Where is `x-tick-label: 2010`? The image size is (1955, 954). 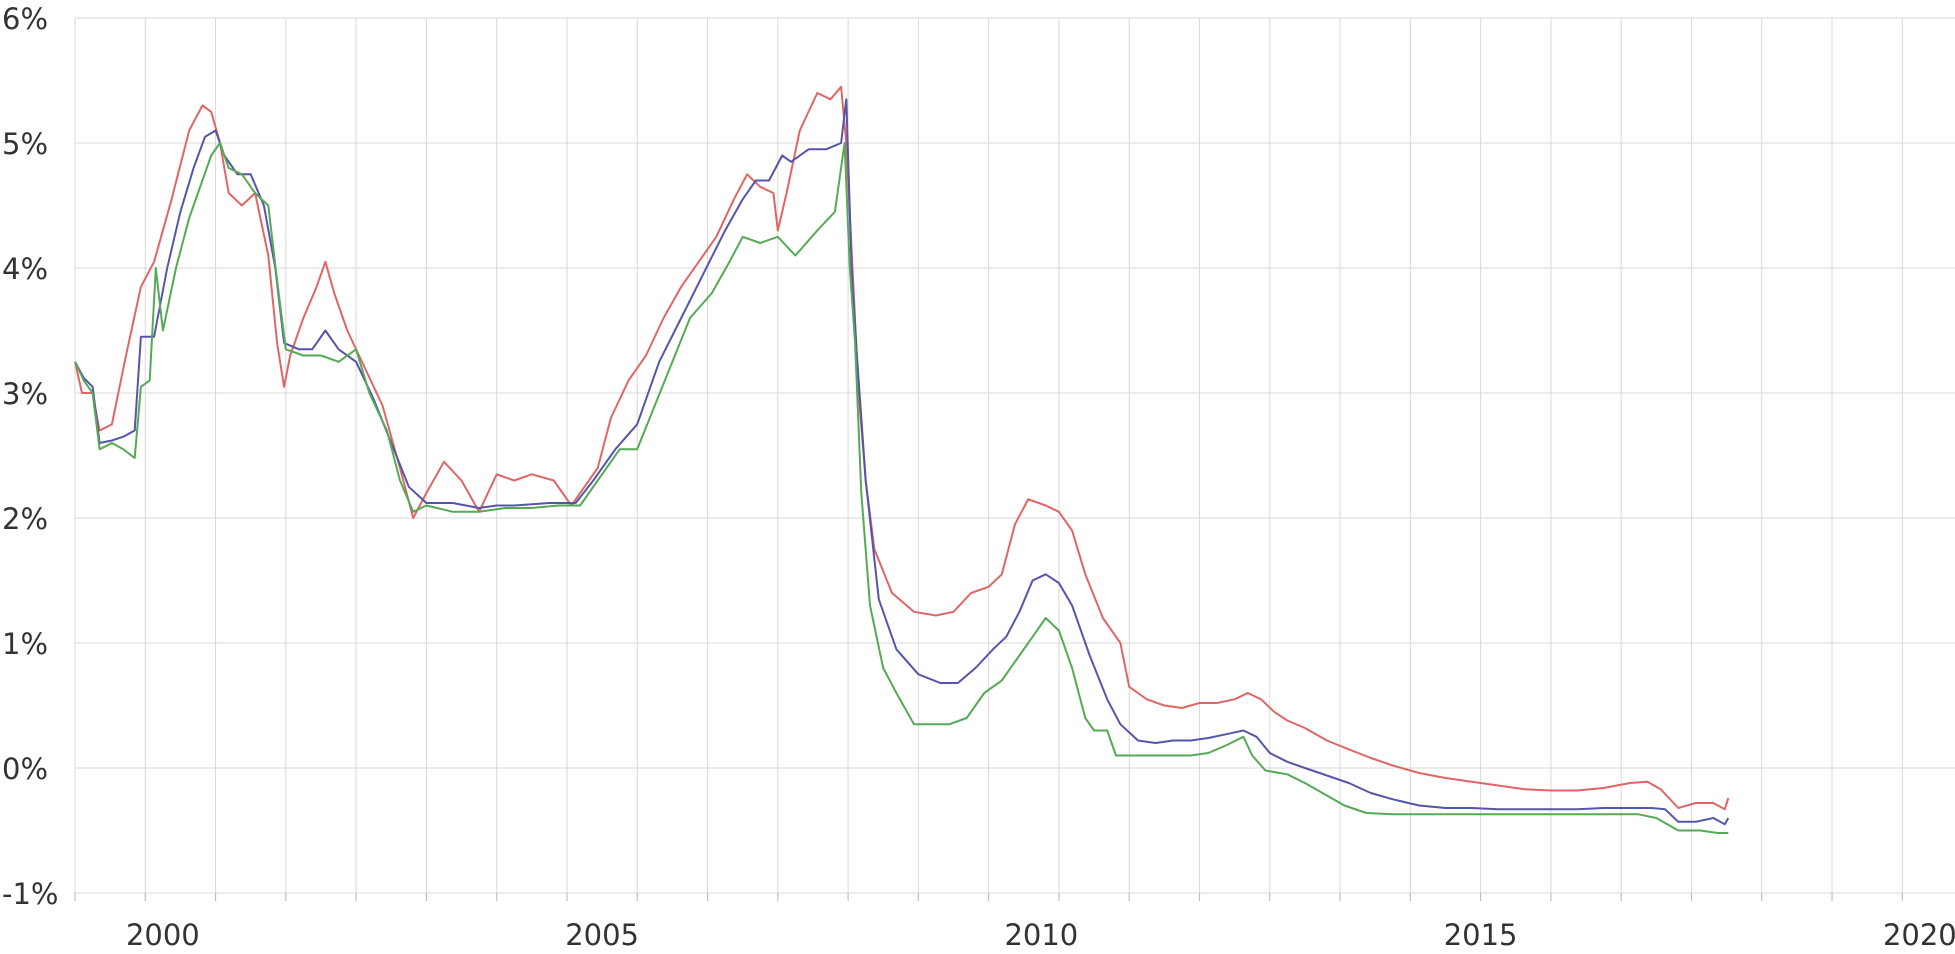 x-tick-label: 2010 is located at coordinates (1041, 935).